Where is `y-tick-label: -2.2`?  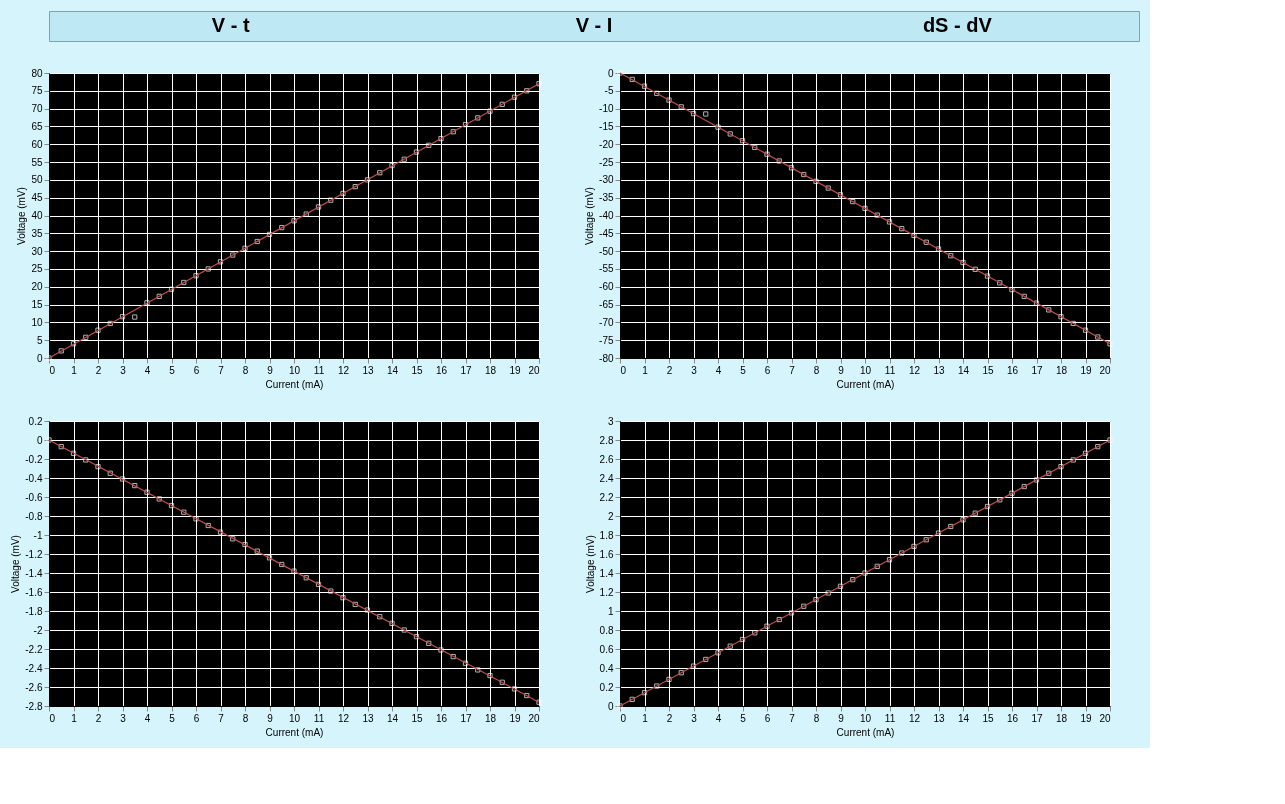
y-tick-label: -2.2 is located at coordinates (34, 649).